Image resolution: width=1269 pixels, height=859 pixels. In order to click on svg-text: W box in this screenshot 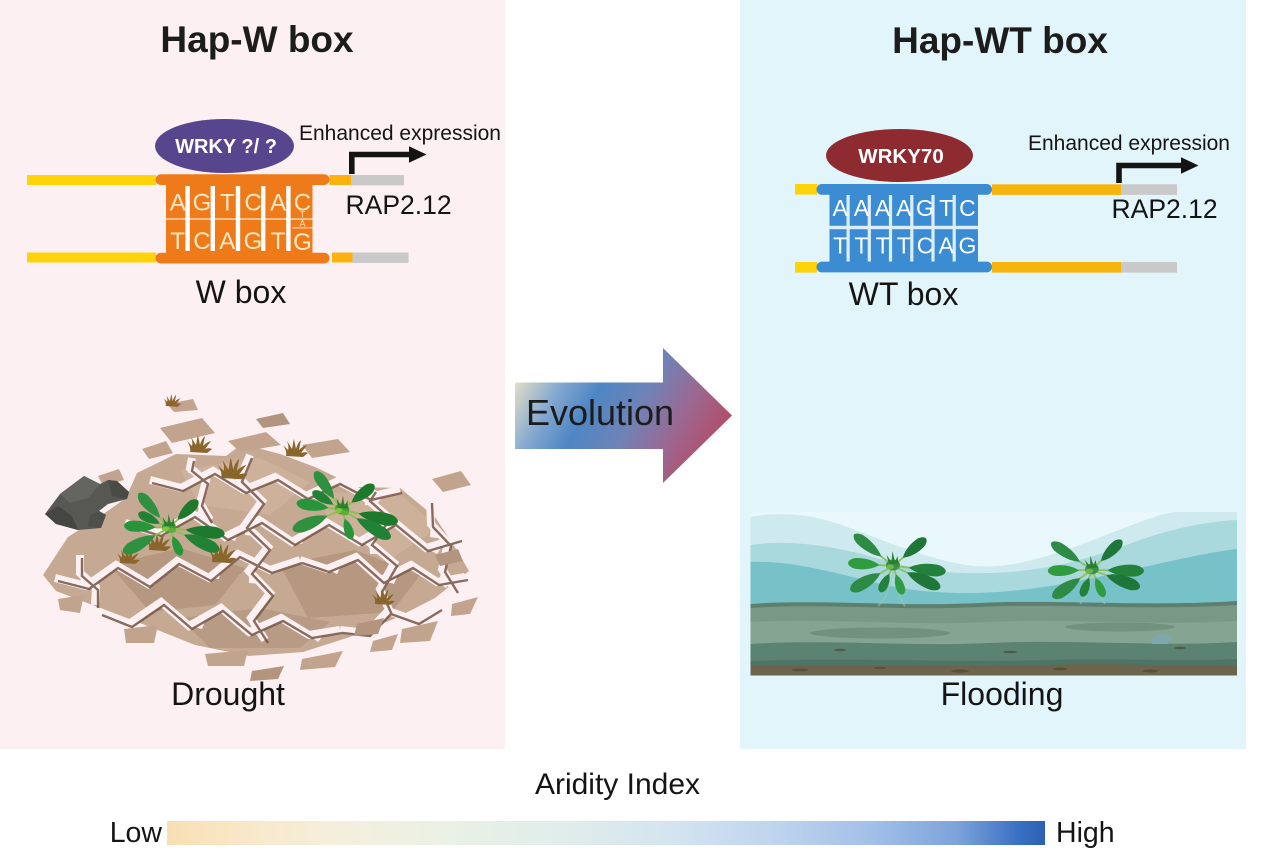, I will do `click(241, 292)`.